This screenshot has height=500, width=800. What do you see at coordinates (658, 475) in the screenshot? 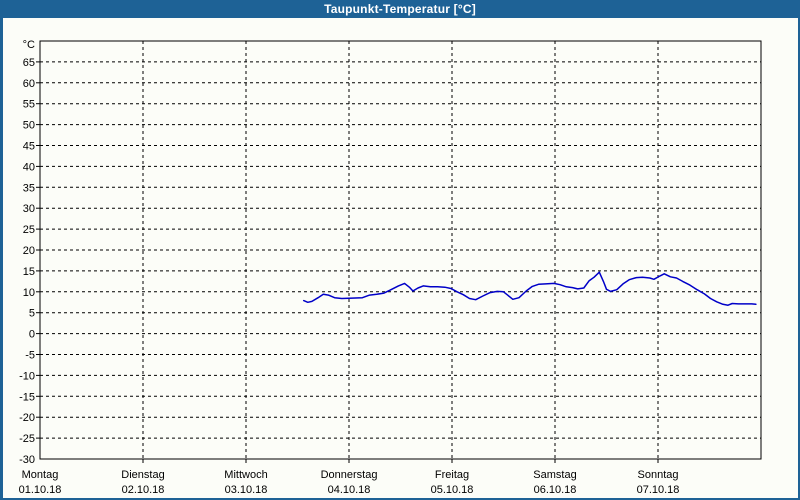
I see `x-day-label: Sonntag` at bounding box center [658, 475].